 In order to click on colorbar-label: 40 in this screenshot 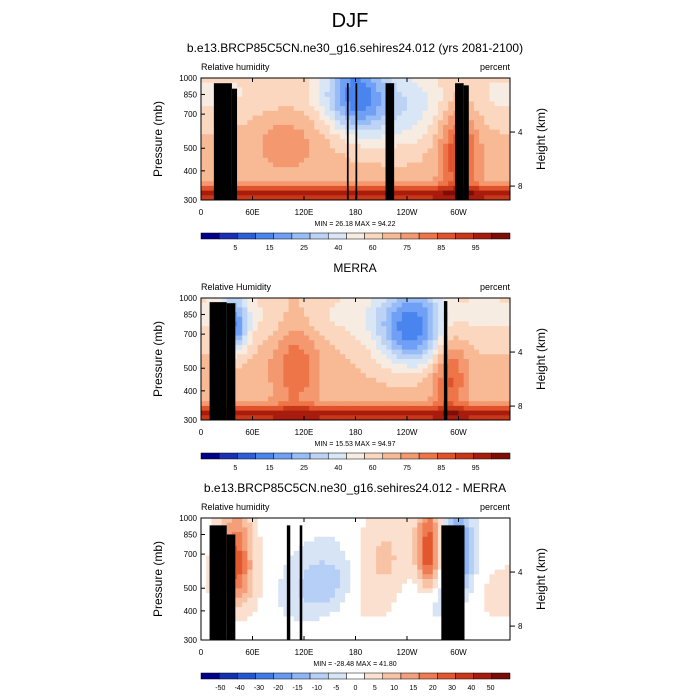, I will do `click(338, 468)`.